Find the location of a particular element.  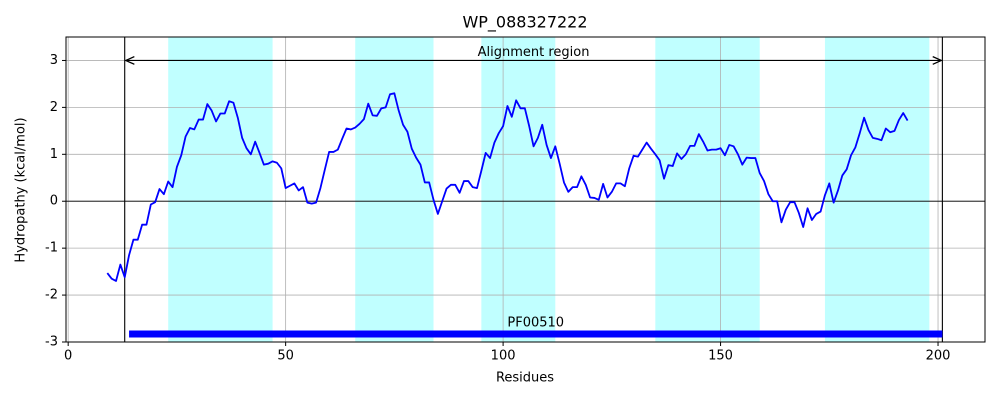

chart-title: WP_088327222 is located at coordinates (524, 23).